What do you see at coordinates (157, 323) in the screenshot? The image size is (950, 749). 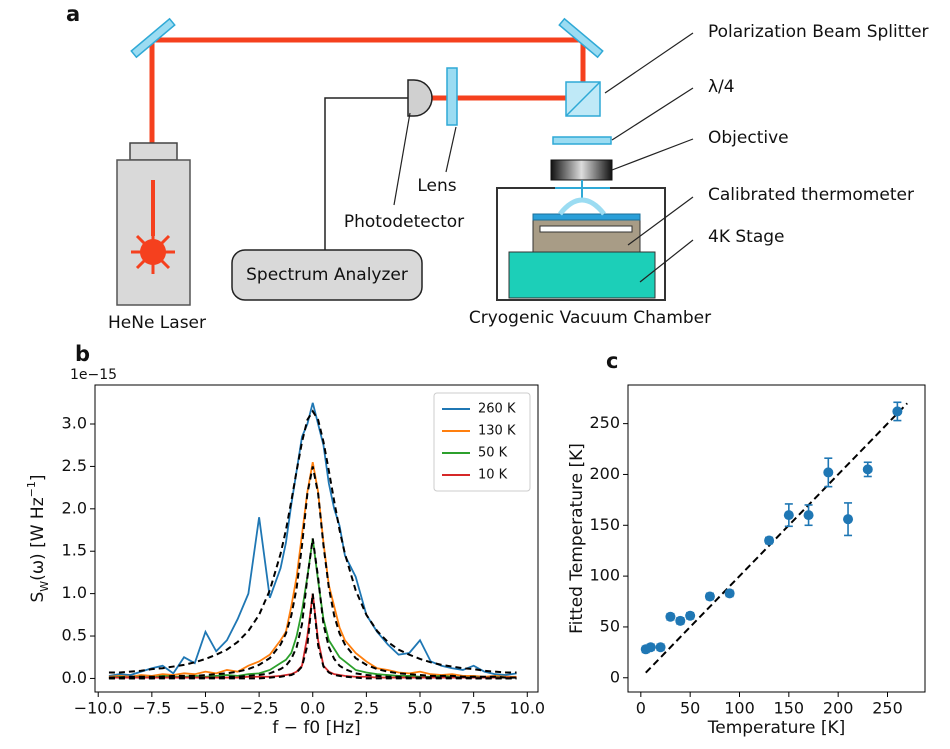 I see `laser-label: HeNe Laser` at bounding box center [157, 323].